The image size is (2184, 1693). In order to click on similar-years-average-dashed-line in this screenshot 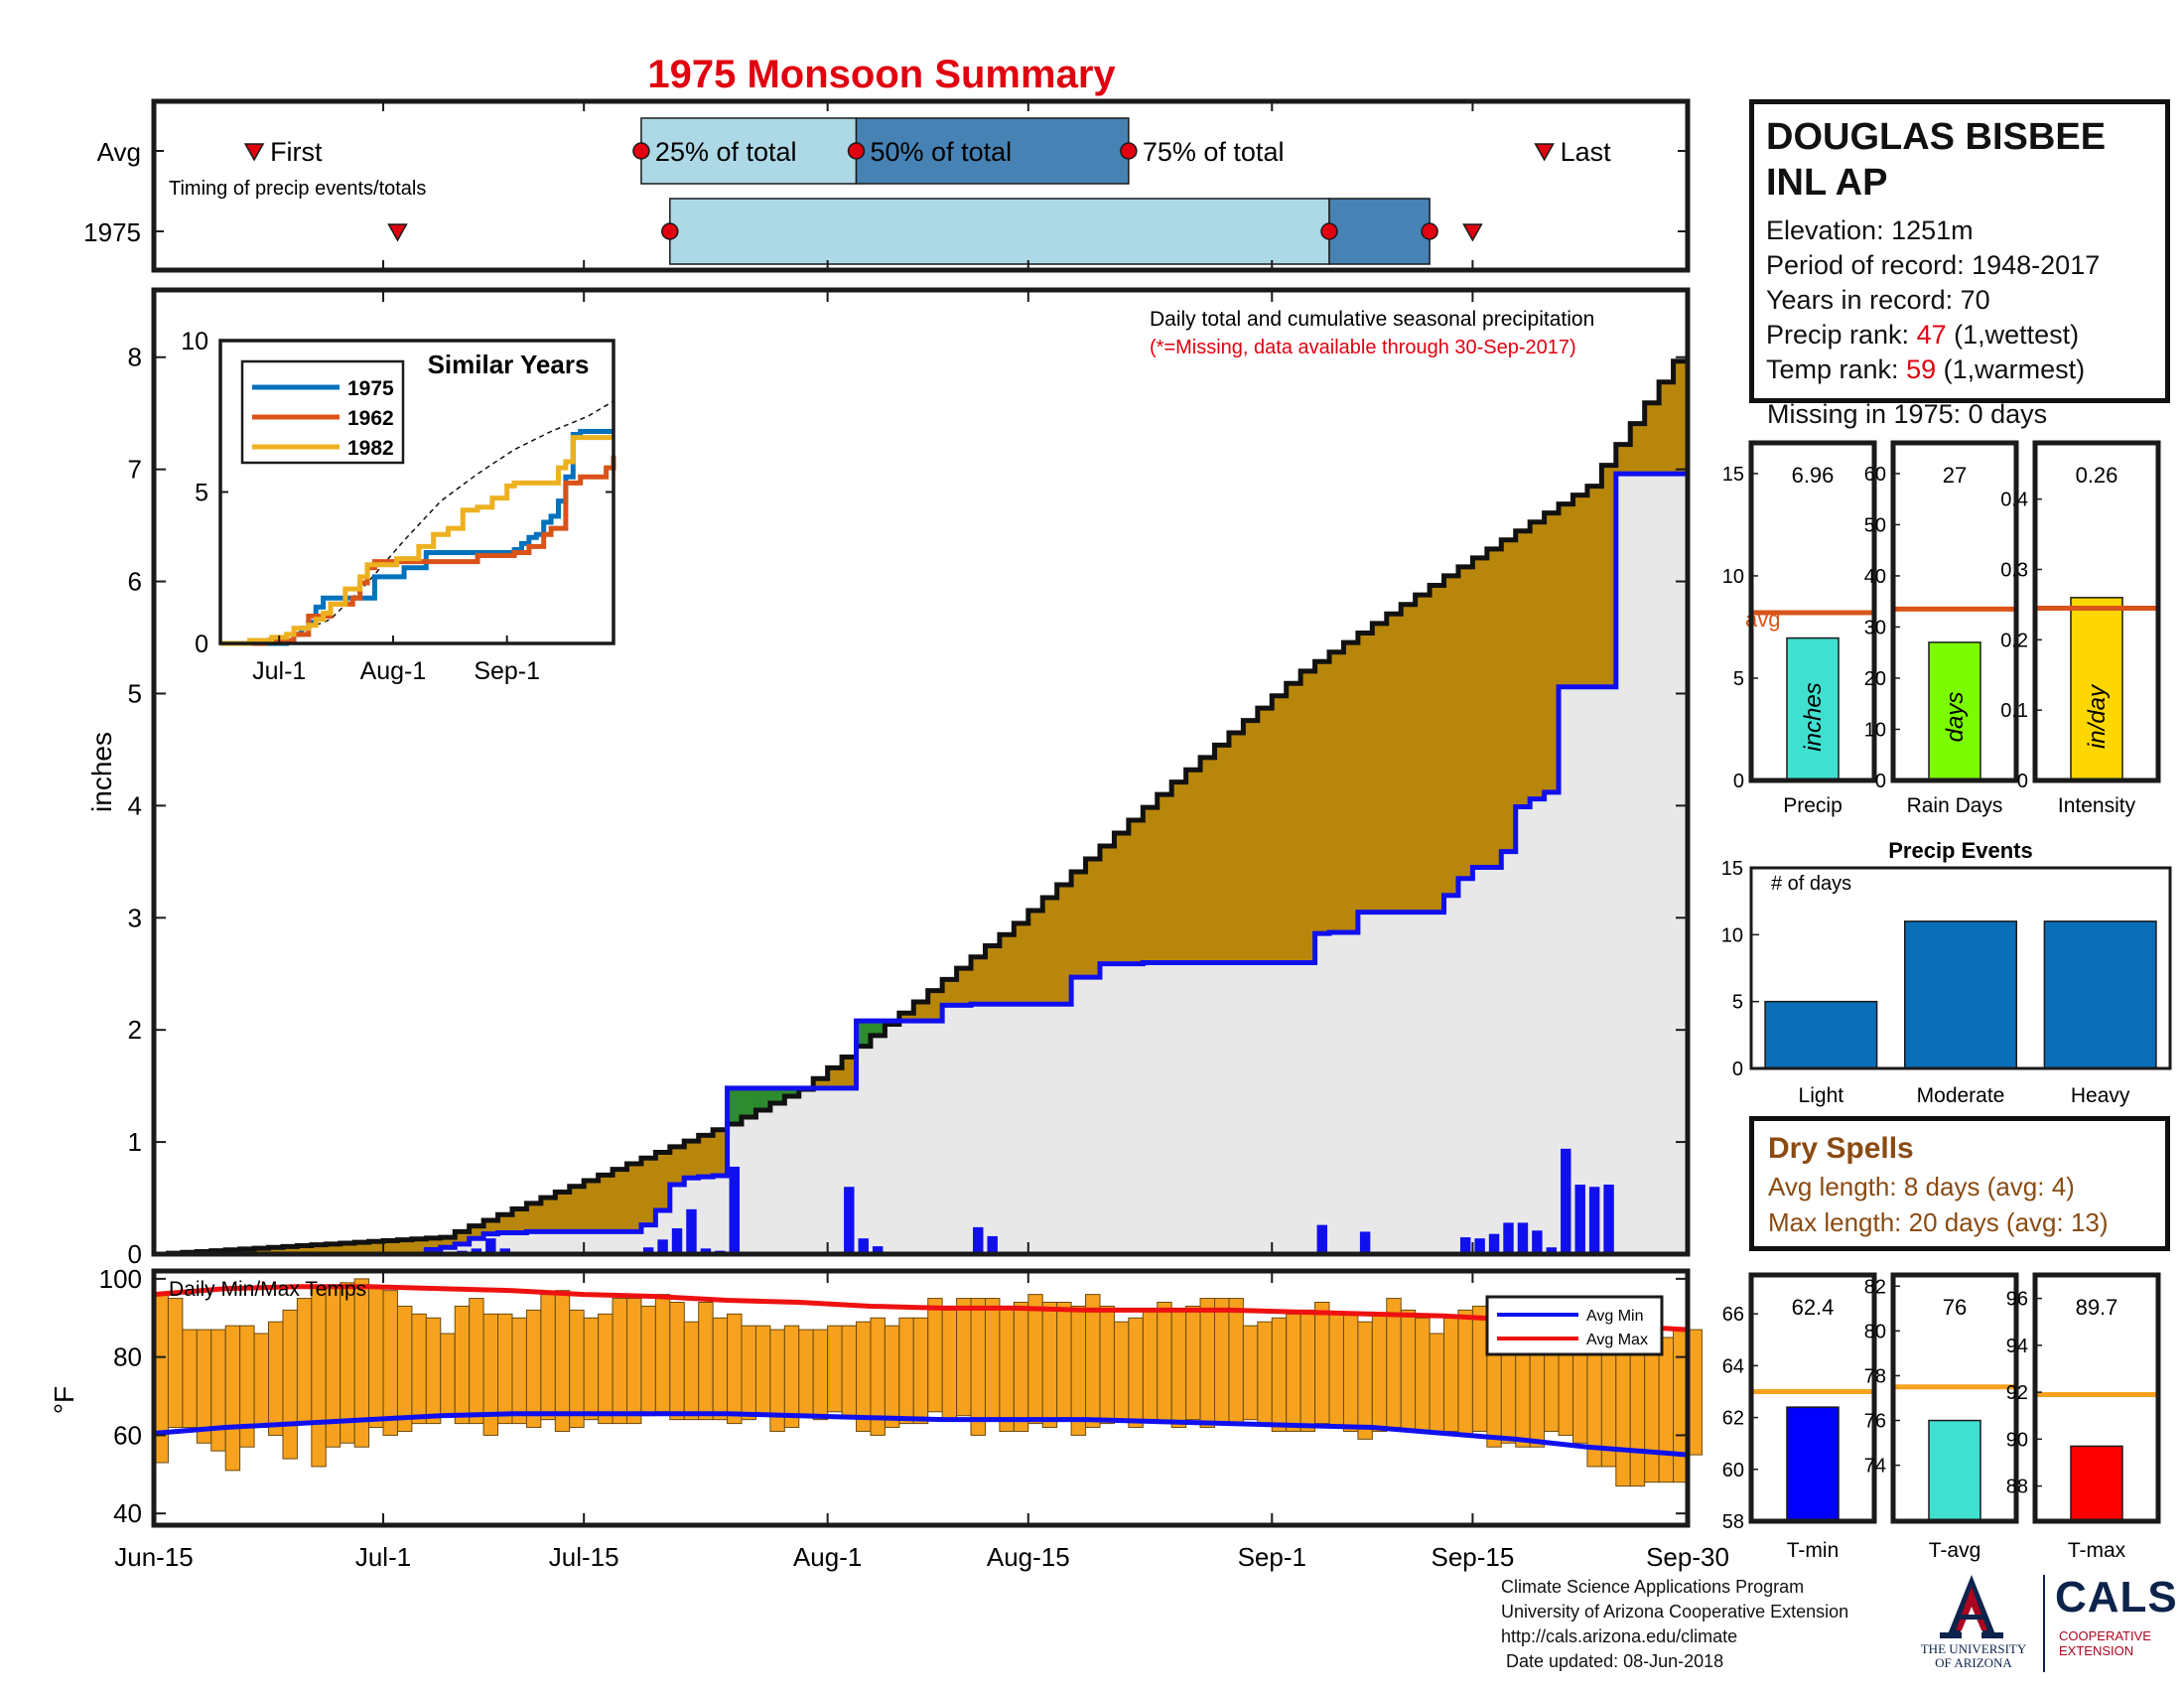, I will do `click(416, 522)`.